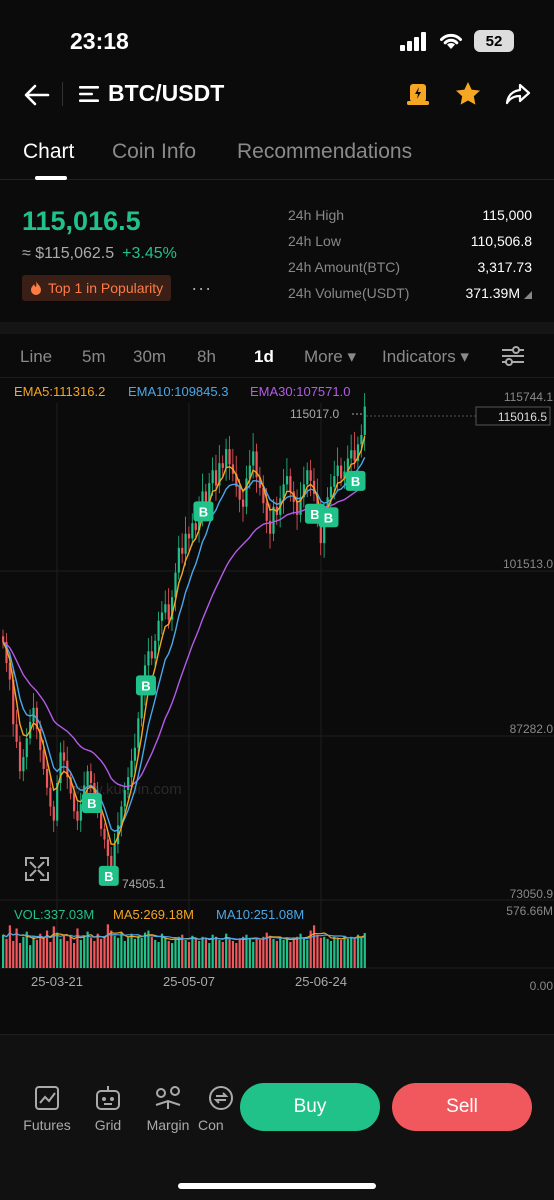 The height and width of the screenshot is (1200, 554). What do you see at coordinates (310, 1107) in the screenshot?
I see `buy-button: Buy` at bounding box center [310, 1107].